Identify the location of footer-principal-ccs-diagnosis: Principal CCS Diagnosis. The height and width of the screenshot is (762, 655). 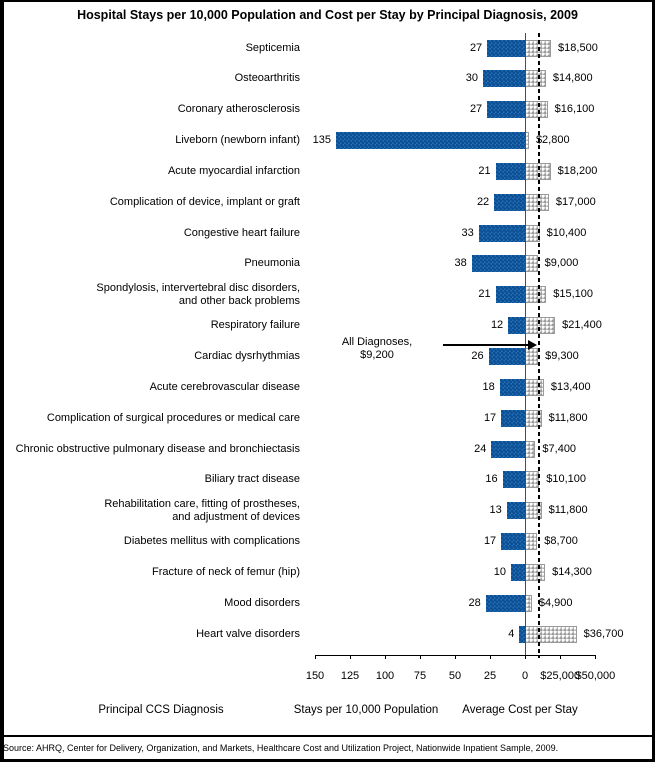
(161, 710).